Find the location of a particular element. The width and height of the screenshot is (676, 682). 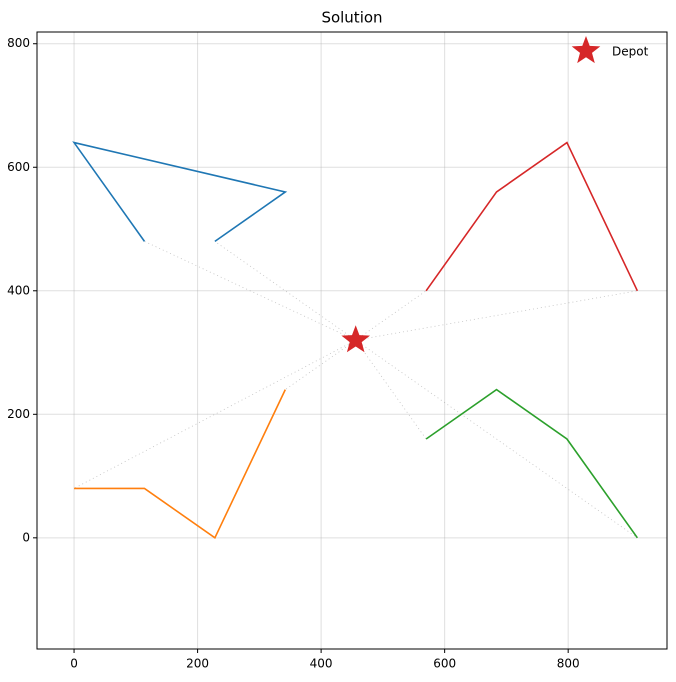

chart-title: Solution is located at coordinates (351, 18).